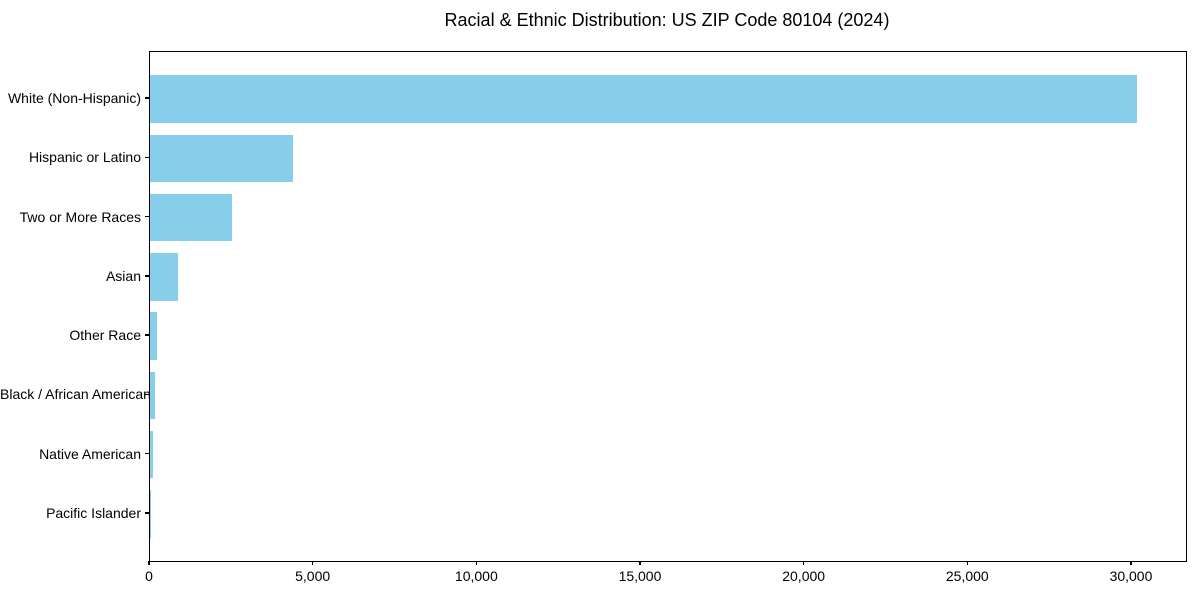 This screenshot has height=600, width=1200. I want to click on x-tick-label-20-000: 20,000, so click(804, 576).